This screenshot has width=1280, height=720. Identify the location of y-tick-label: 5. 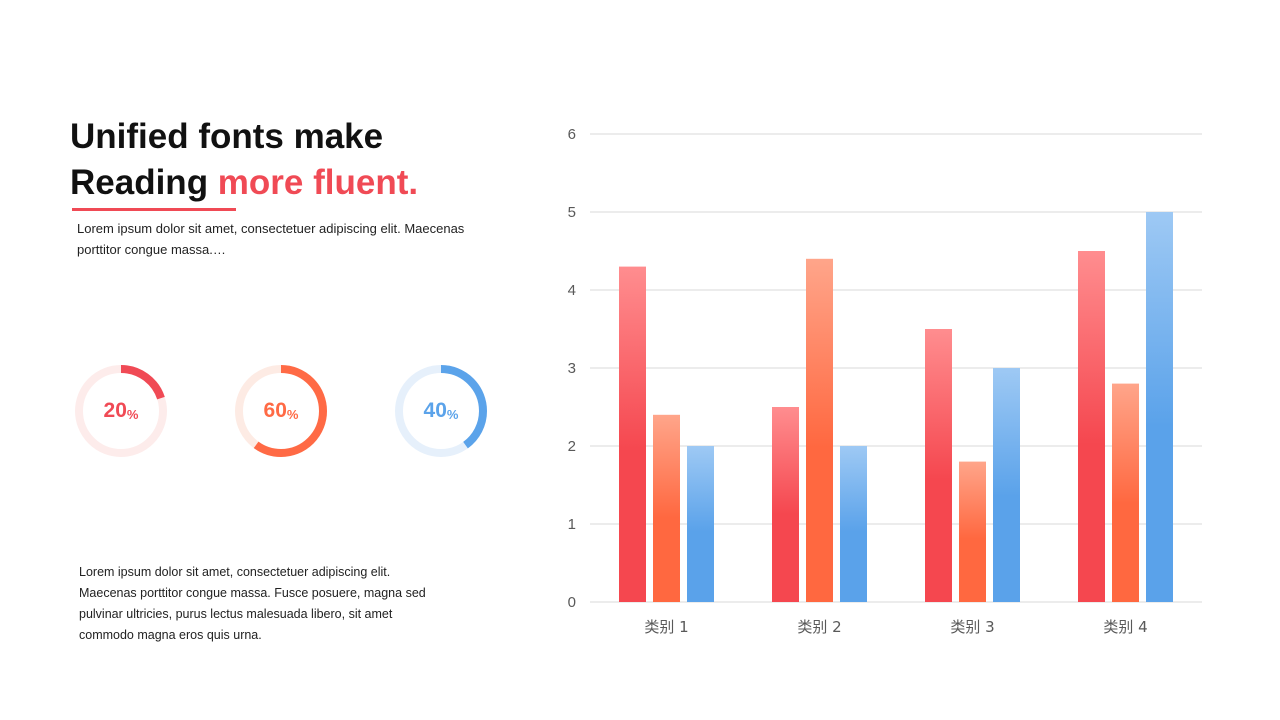
(572, 212).